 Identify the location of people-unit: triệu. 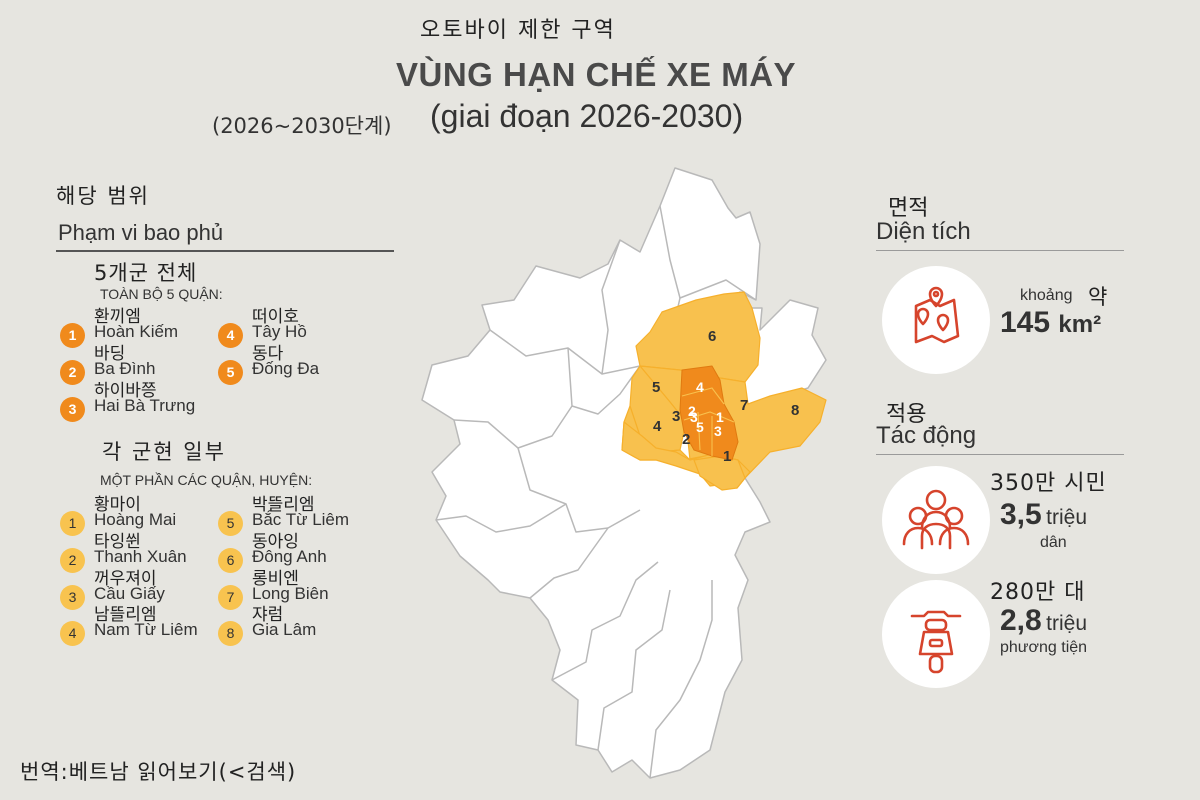
(1067, 517).